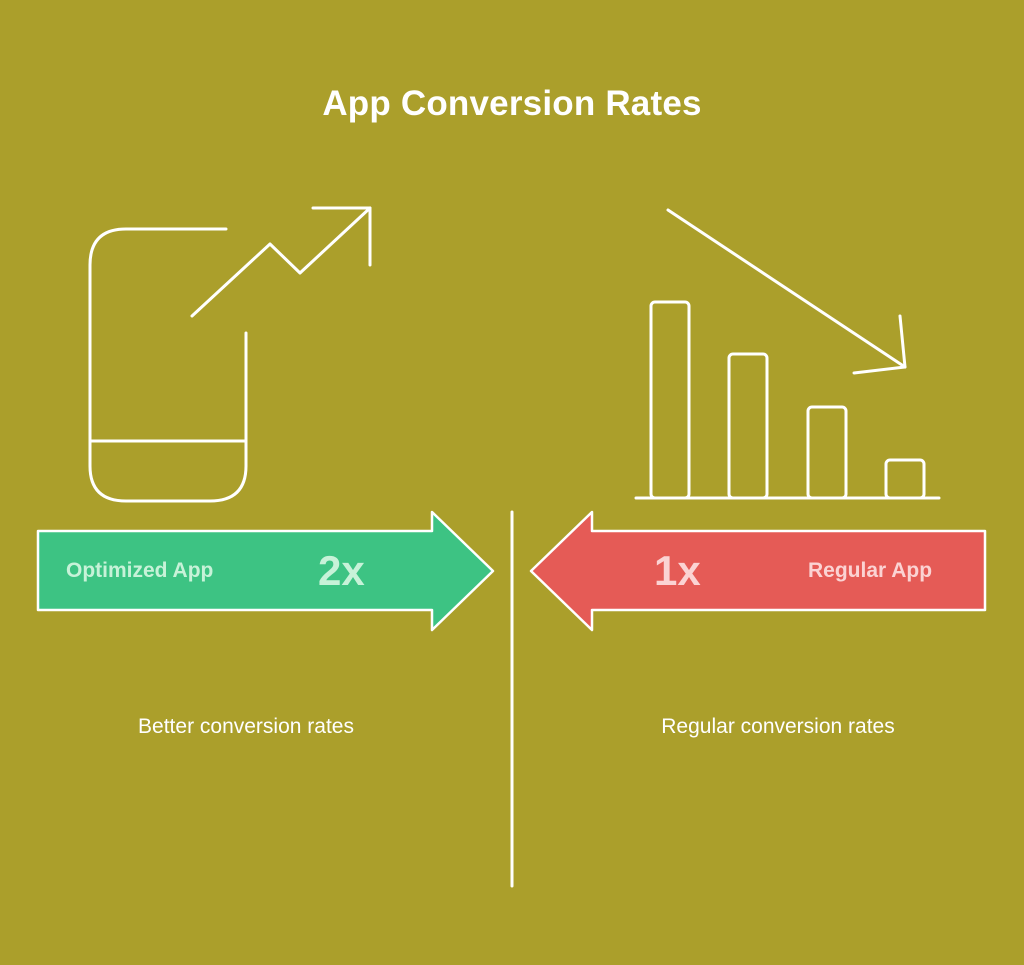 The image size is (1024, 965). What do you see at coordinates (758, 571) in the screenshot?
I see `regular-app-arrow` at bounding box center [758, 571].